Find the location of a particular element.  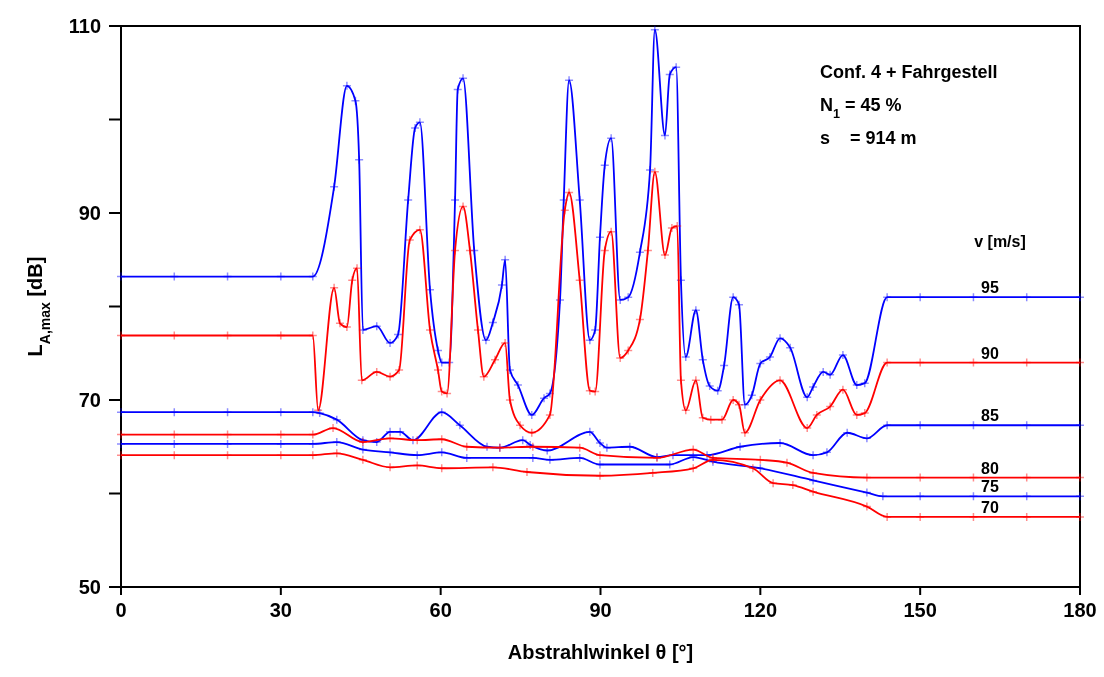

x-tick-label: 60 is located at coordinates (440, 610).